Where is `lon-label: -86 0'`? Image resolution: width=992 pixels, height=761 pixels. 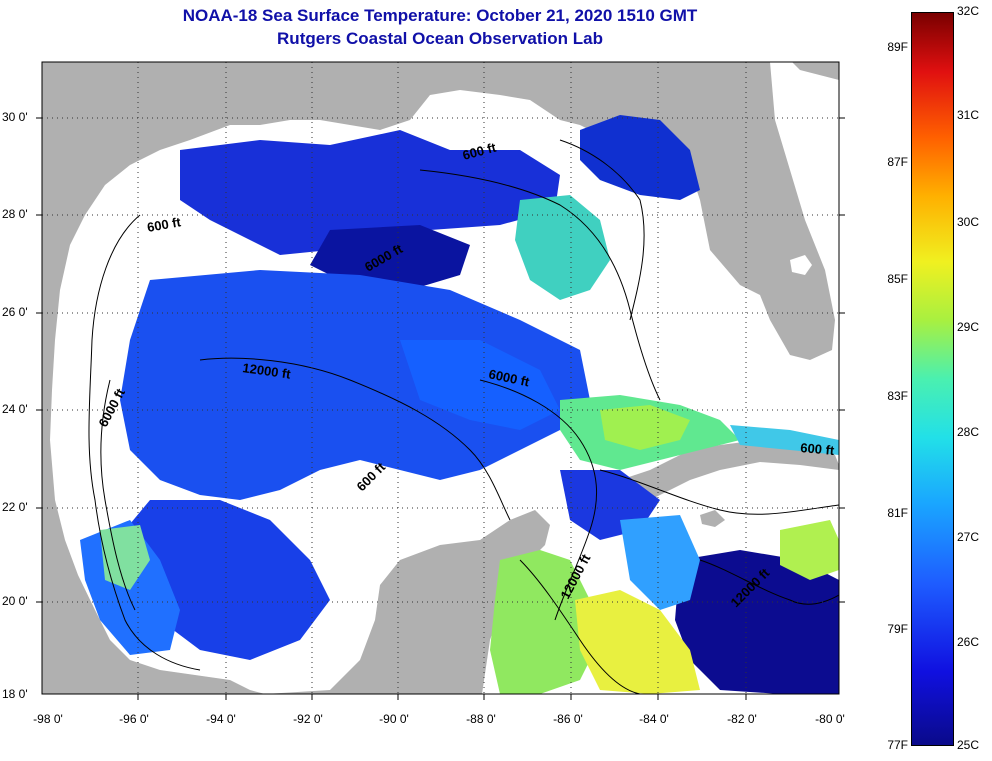 lon-label: -86 0' is located at coordinates (568, 719).